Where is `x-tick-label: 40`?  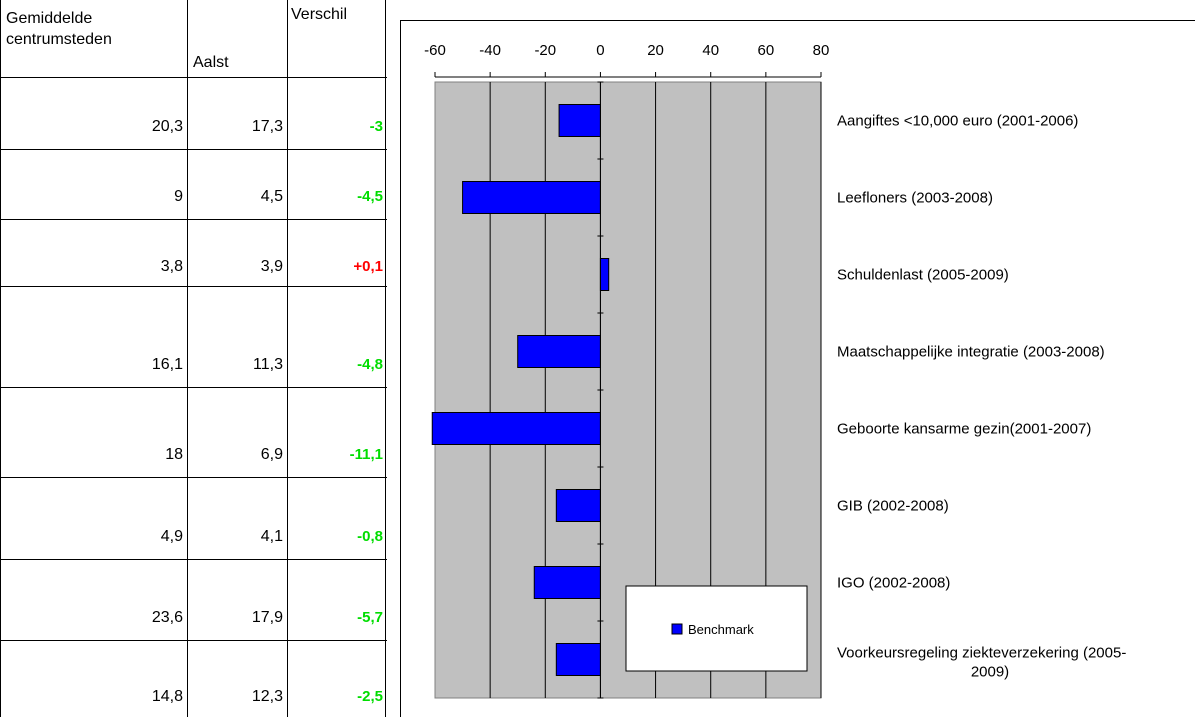
x-tick-label: 40 is located at coordinates (710, 50).